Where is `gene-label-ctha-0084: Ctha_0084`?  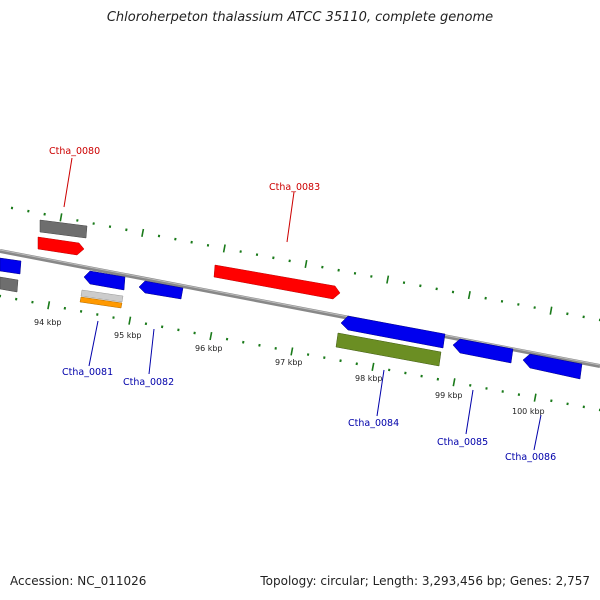 gene-label-ctha-0084: Ctha_0084 is located at coordinates (373, 423).